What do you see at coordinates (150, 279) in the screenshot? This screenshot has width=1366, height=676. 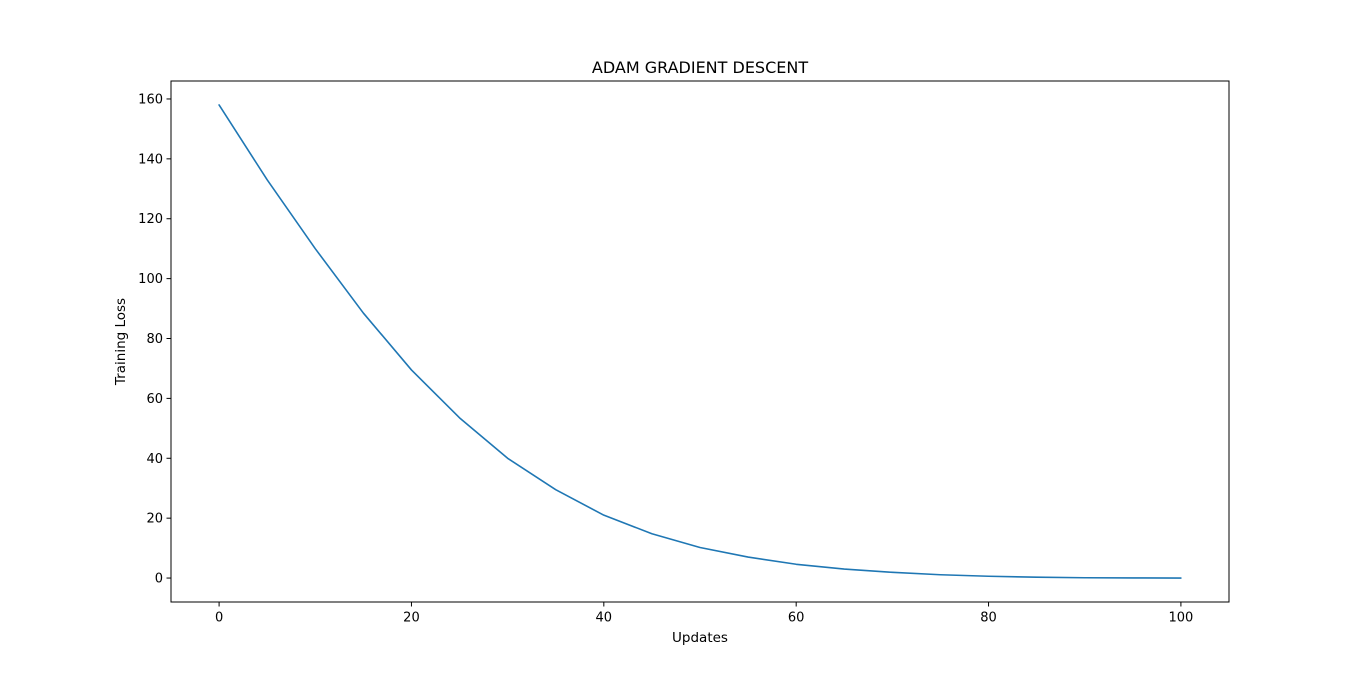 I see `y-tick-label: 100` at bounding box center [150, 279].